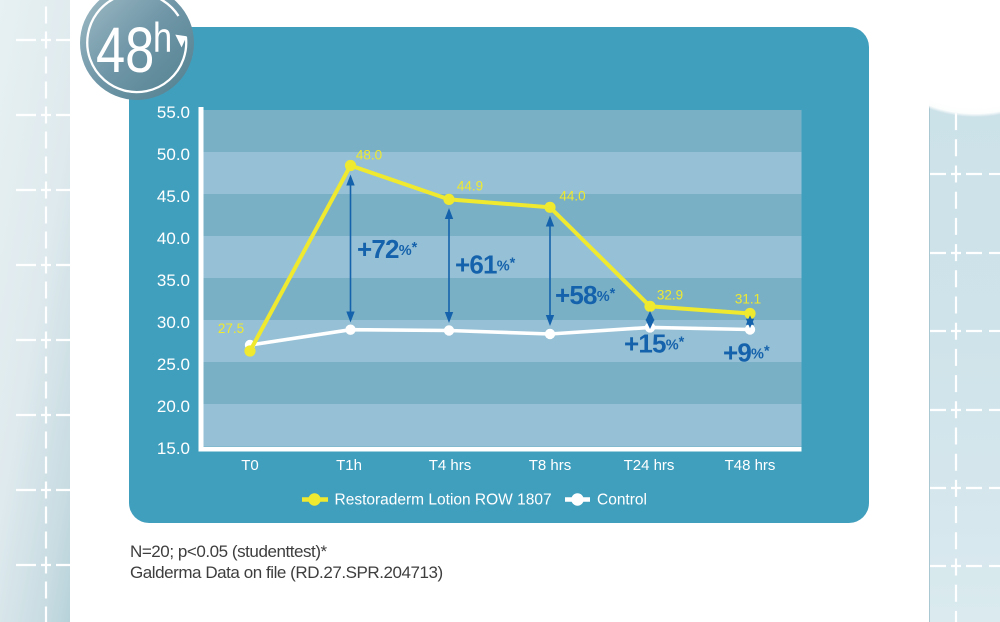  I want to click on svg-text: Control, so click(622, 500).